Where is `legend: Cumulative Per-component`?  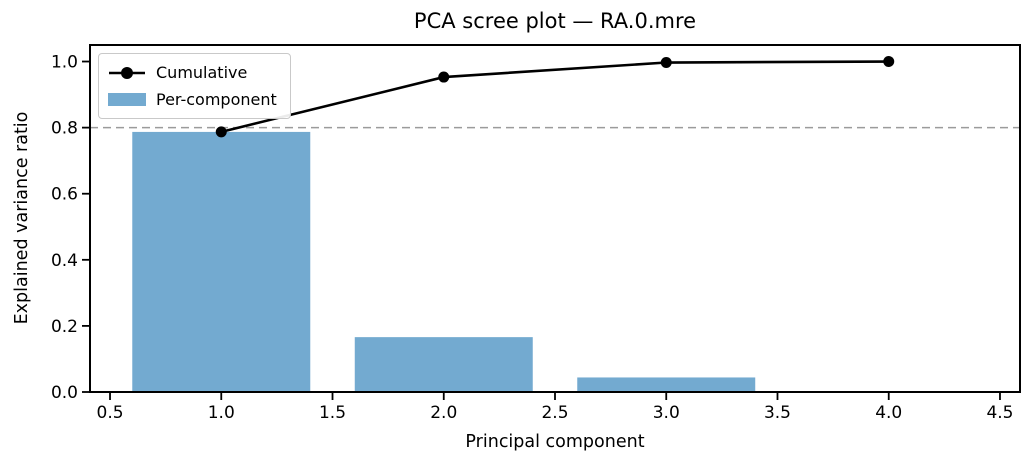
legend: Cumulative Per-component is located at coordinates (194, 86).